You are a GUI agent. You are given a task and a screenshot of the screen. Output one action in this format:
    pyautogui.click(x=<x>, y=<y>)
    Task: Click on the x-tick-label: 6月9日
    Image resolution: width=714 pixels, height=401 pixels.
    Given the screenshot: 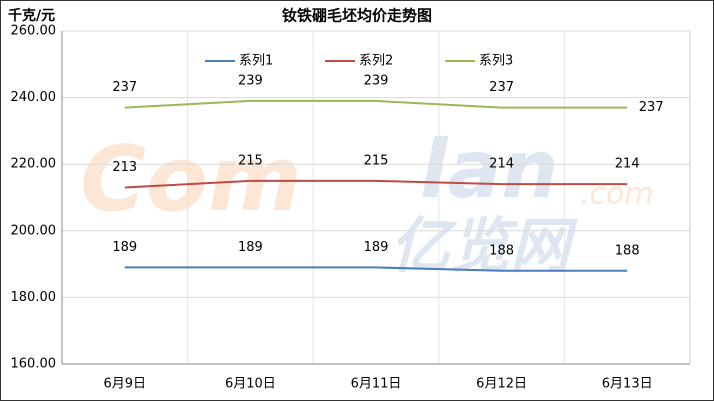 What is the action you would take?
    pyautogui.click(x=125, y=384)
    